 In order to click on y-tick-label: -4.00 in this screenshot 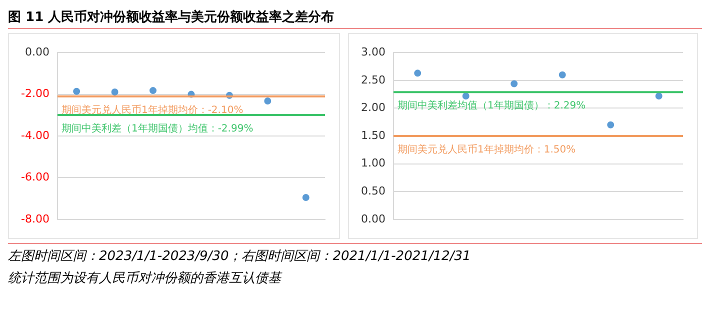, I will do `click(35, 135)`.